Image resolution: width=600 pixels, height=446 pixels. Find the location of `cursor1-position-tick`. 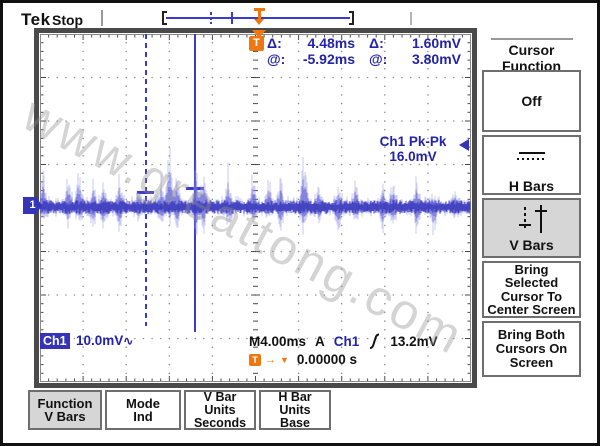

cursor1-position-tick is located at coordinates (211, 18).